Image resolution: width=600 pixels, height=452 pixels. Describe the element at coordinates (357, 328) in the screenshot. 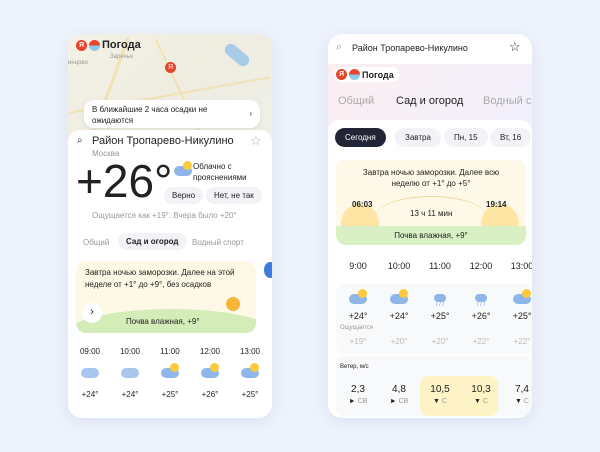

I see `feels-label: Ощущается` at that location.